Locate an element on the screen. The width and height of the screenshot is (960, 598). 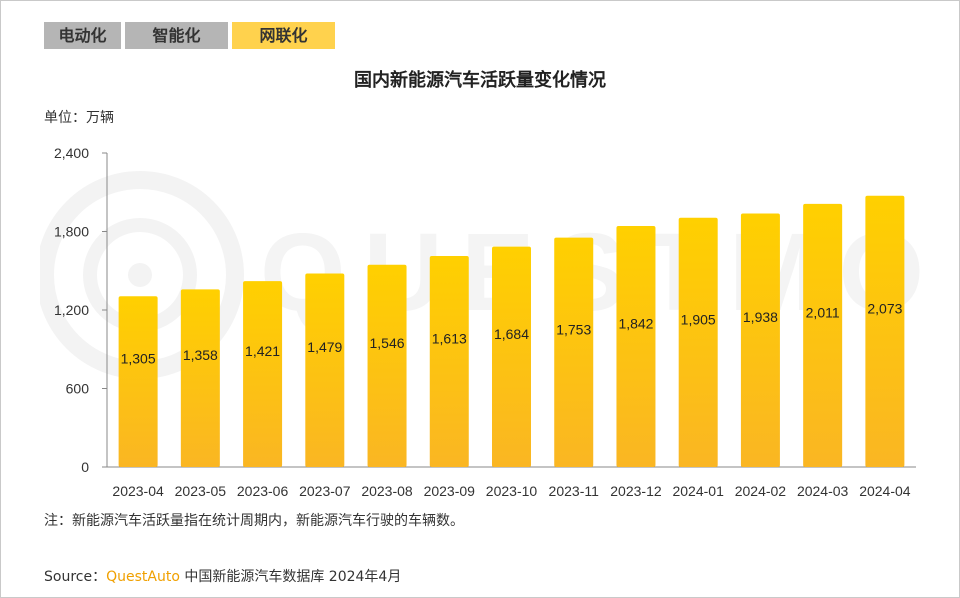
source-line: Source：QuestAuto 中国新能源汽车数据库 2024年4月 is located at coordinates (222, 576).